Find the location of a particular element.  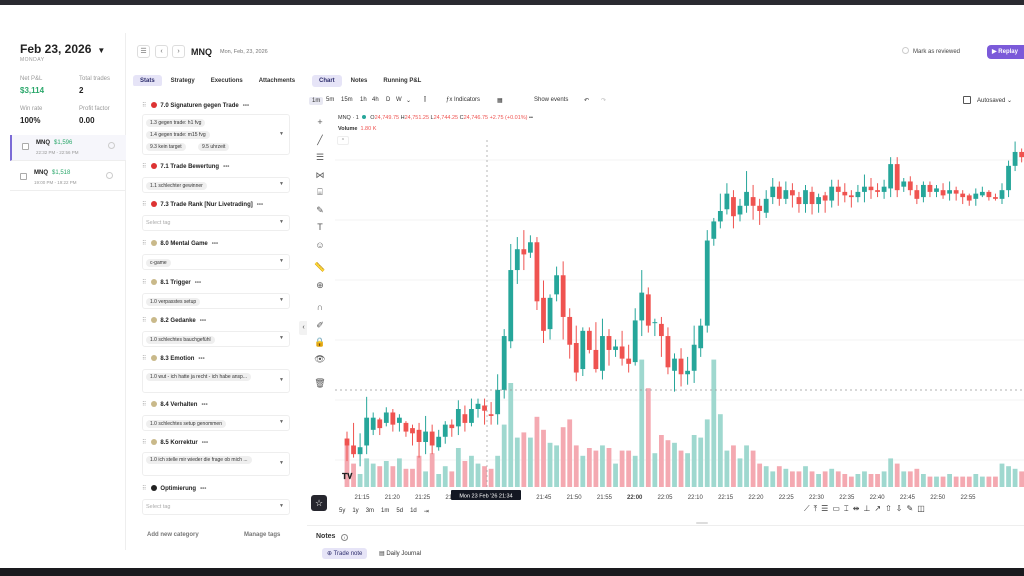

interval-1m: 1m is located at coordinates (316, 101).